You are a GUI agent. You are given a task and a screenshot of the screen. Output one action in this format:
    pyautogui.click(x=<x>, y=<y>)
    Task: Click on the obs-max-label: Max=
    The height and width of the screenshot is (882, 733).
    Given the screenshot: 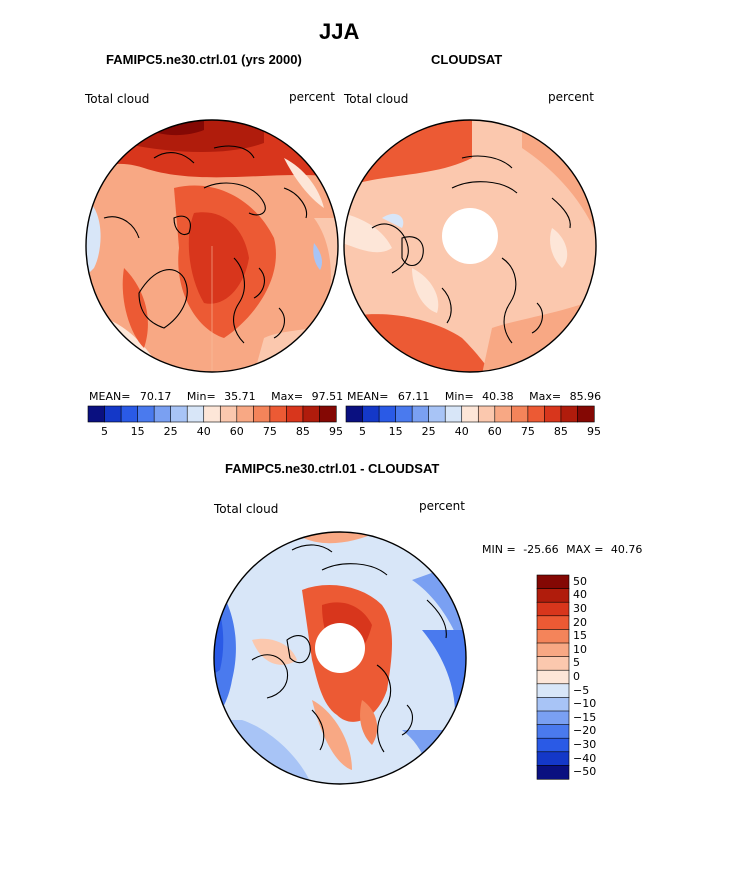 What is the action you would take?
    pyautogui.click(x=545, y=396)
    